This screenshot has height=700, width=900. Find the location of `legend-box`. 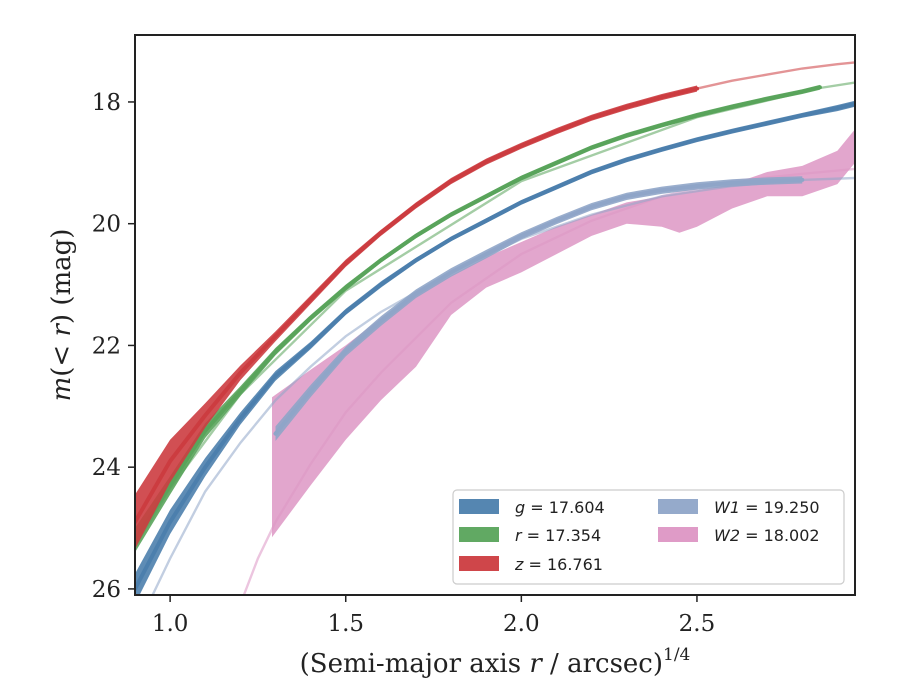

legend-box is located at coordinates (648, 537).